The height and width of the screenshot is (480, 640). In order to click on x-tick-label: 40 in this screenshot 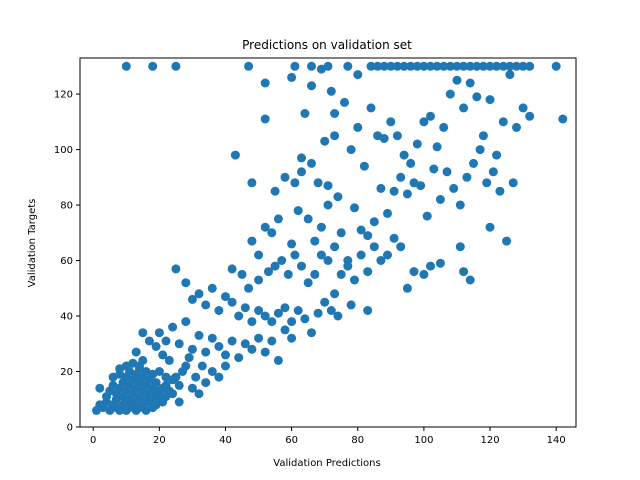, I will do `click(225, 440)`.